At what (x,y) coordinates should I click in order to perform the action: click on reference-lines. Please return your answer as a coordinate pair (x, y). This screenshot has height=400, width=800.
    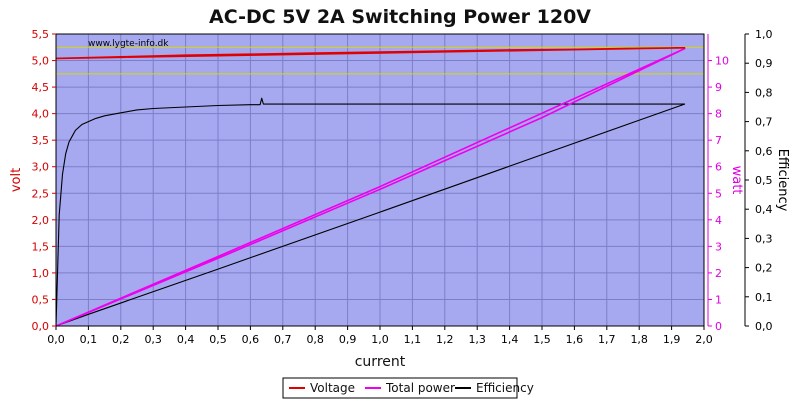
    Looking at the image, I should click on (380, 60).